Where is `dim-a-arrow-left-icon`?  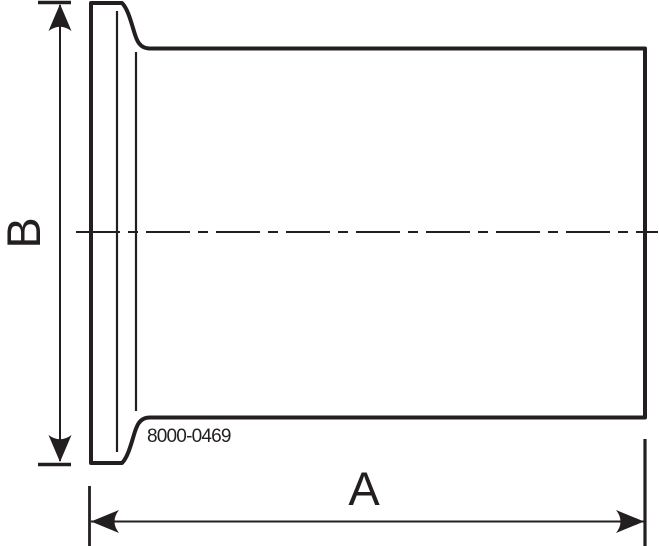 dim-a-arrow-left-icon is located at coordinates (105, 521).